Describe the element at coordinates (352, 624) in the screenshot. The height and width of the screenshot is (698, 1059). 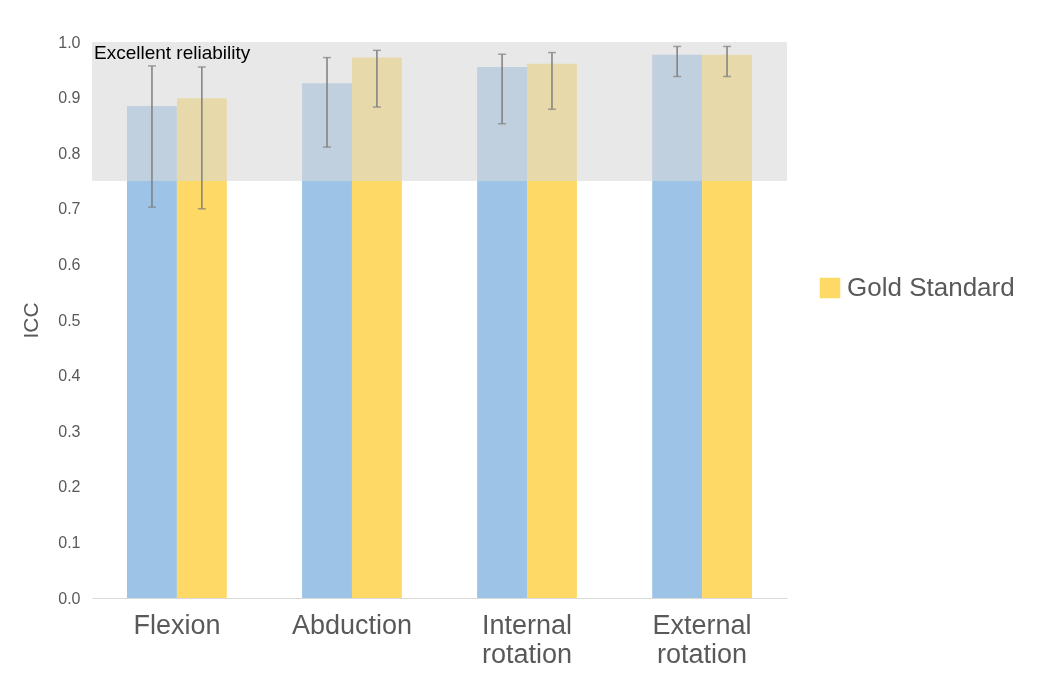
I see `x-tick-label: Abduction` at that location.